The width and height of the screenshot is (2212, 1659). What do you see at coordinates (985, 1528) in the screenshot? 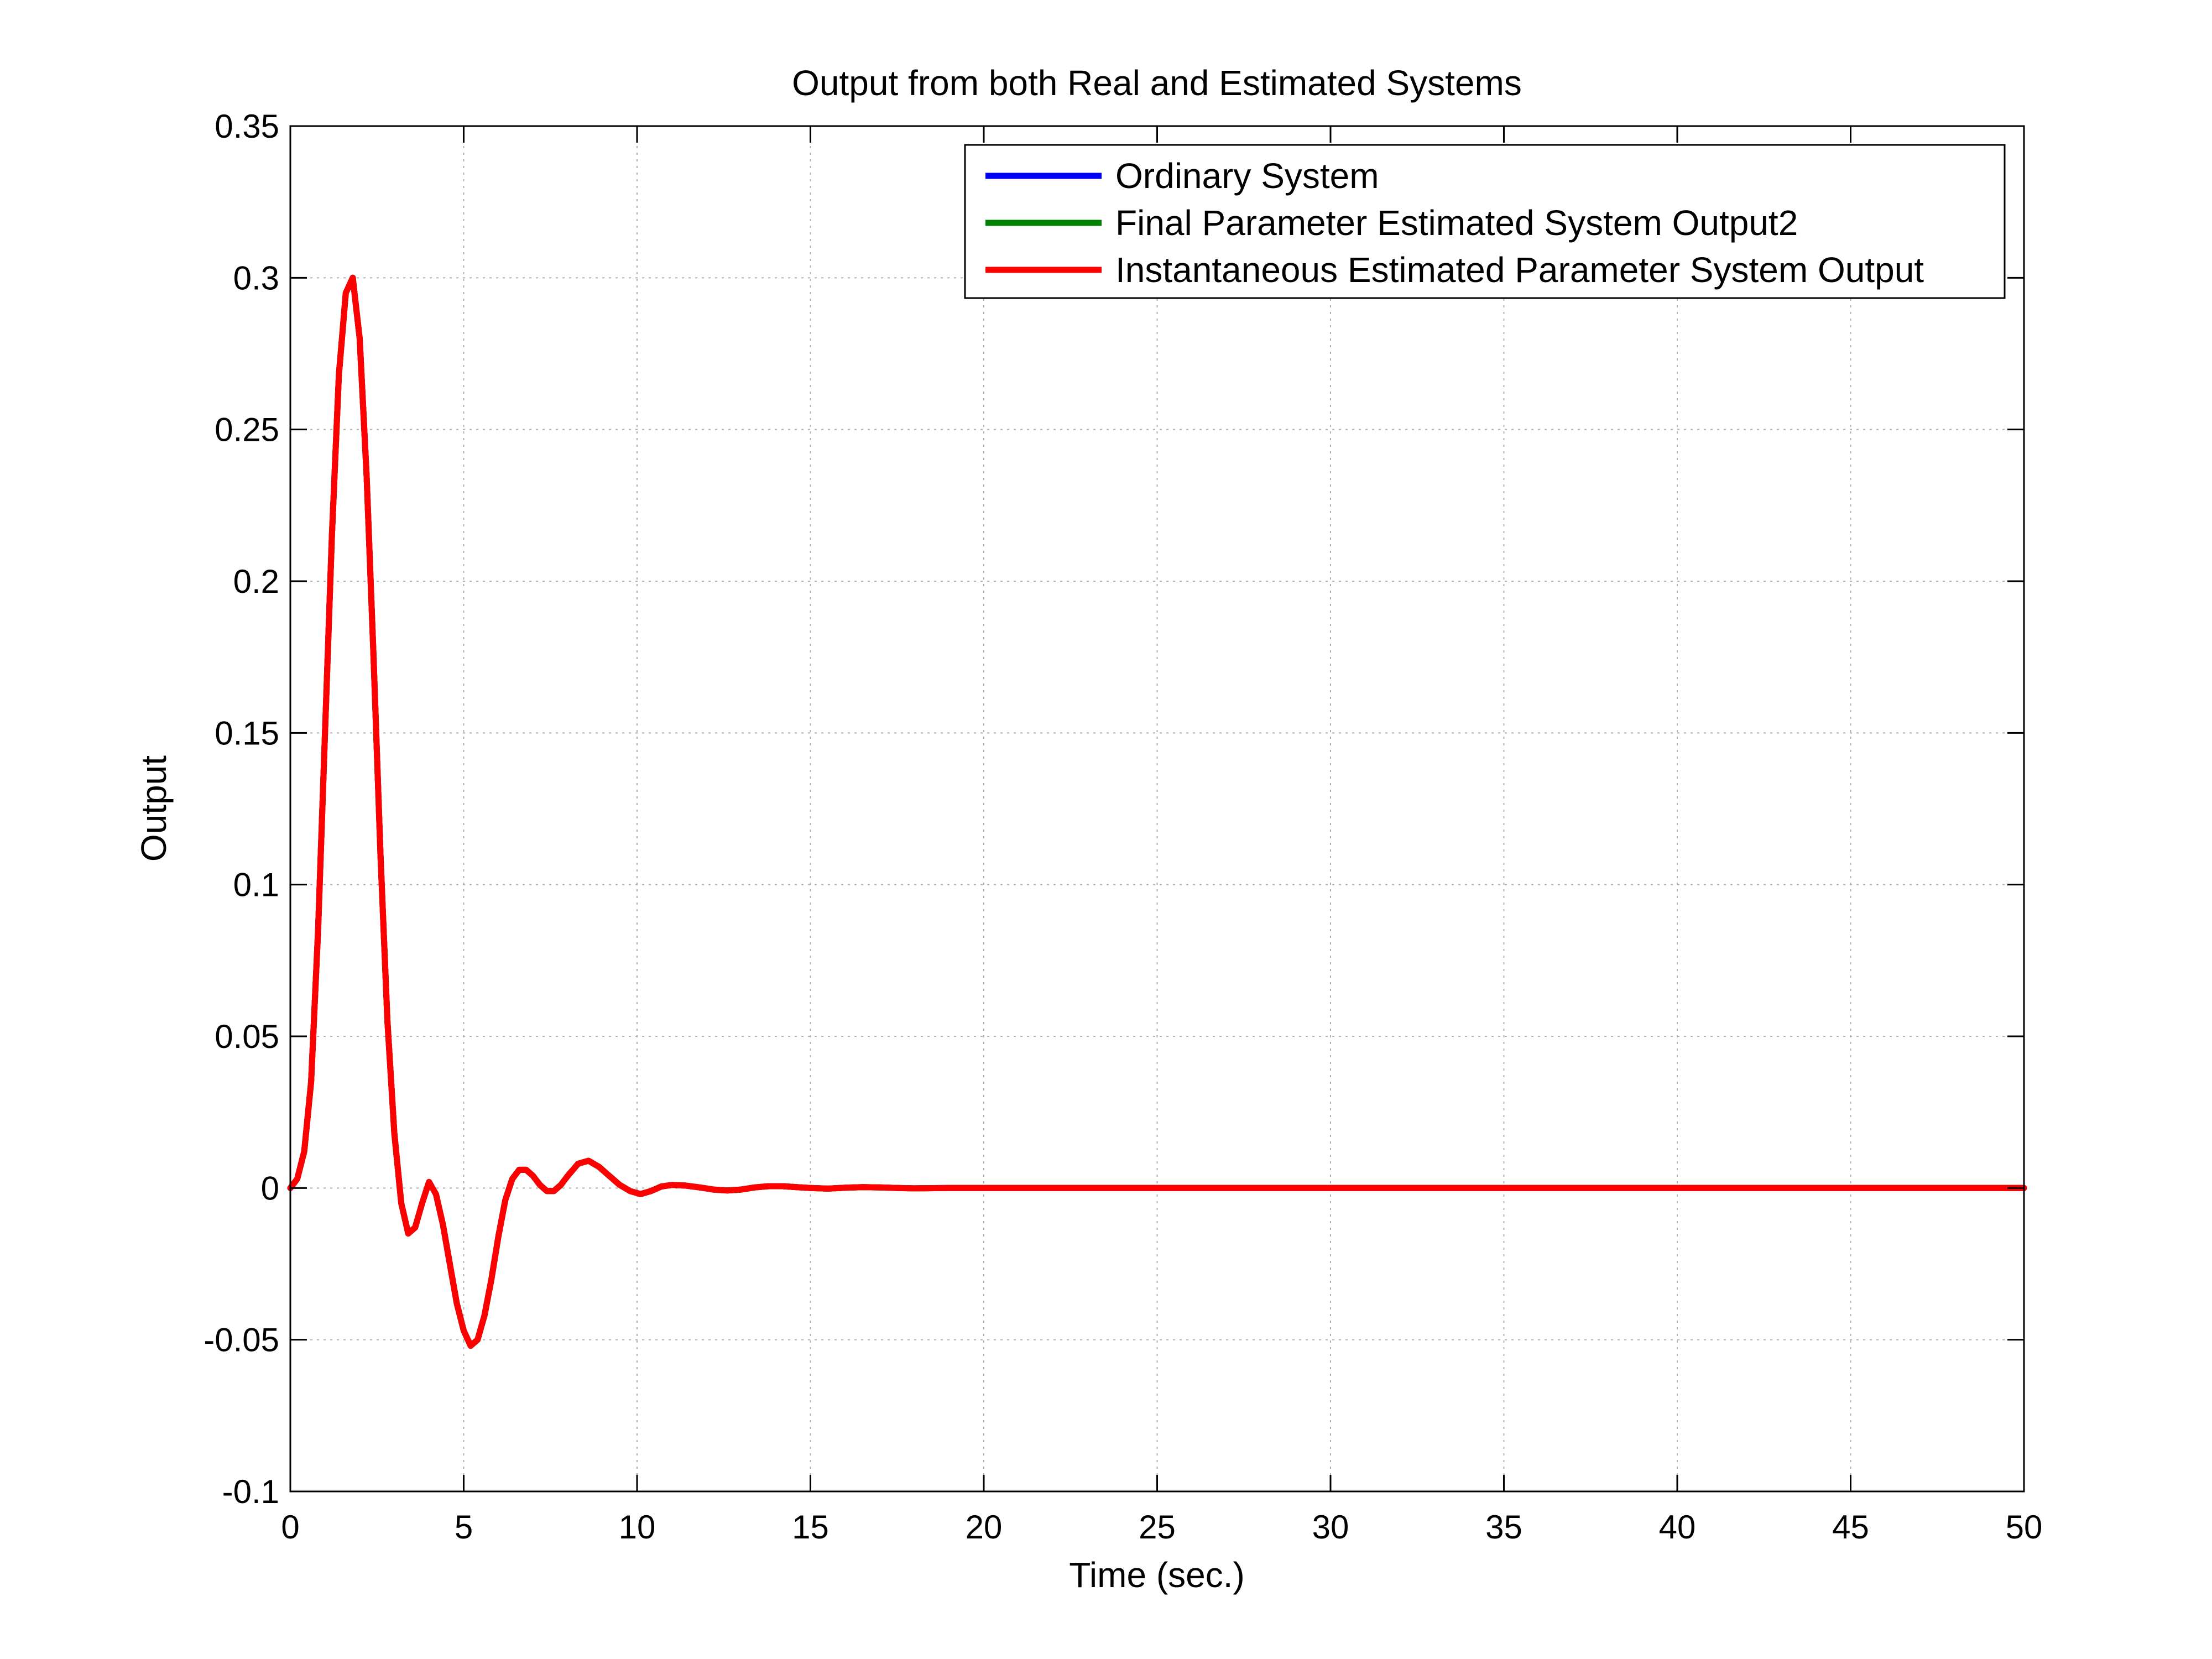
I see `x-tick-label: 20` at bounding box center [985, 1528].